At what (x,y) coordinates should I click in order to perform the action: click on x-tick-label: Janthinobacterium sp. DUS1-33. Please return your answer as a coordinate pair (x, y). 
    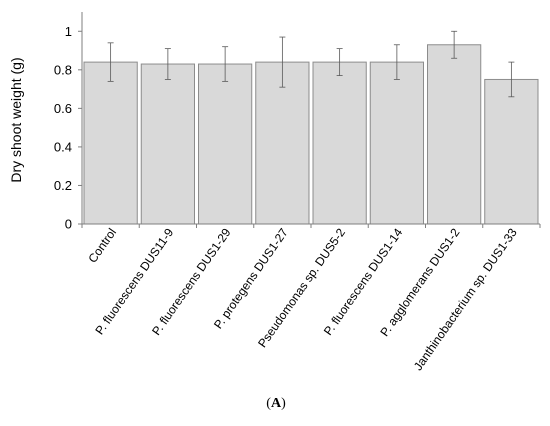
    Looking at the image, I should click on (465, 299).